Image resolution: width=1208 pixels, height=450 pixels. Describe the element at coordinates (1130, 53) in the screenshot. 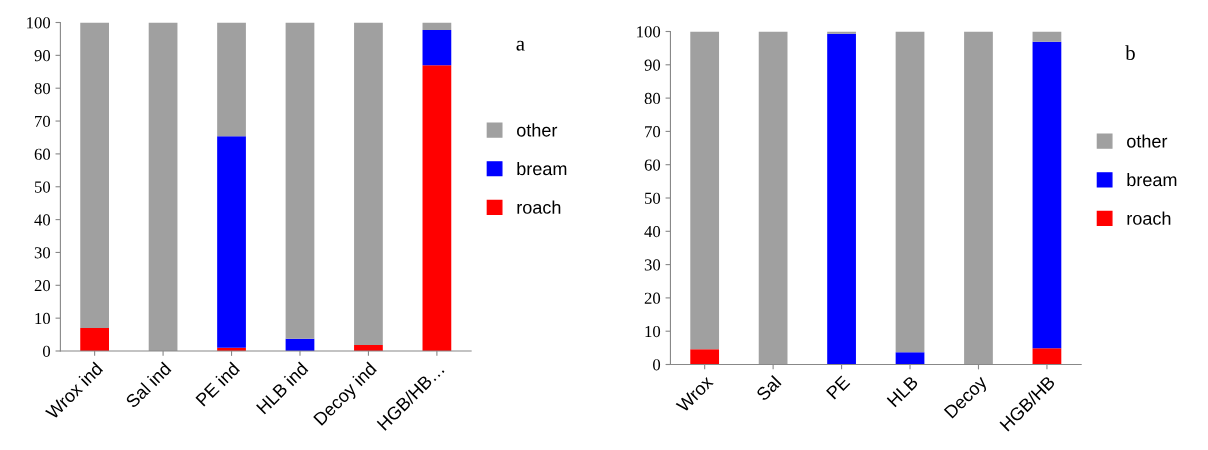

I see `text: b` at that location.